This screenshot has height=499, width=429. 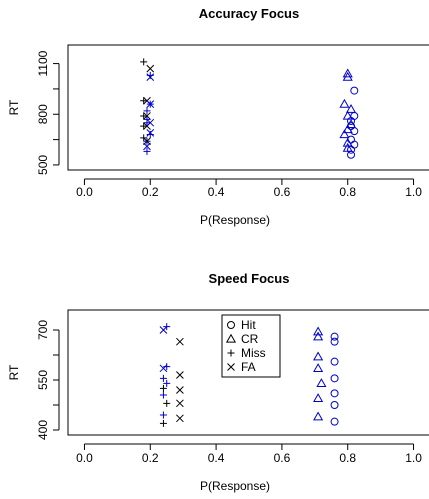 I want to click on legend-label: Hit, so click(x=248, y=325).